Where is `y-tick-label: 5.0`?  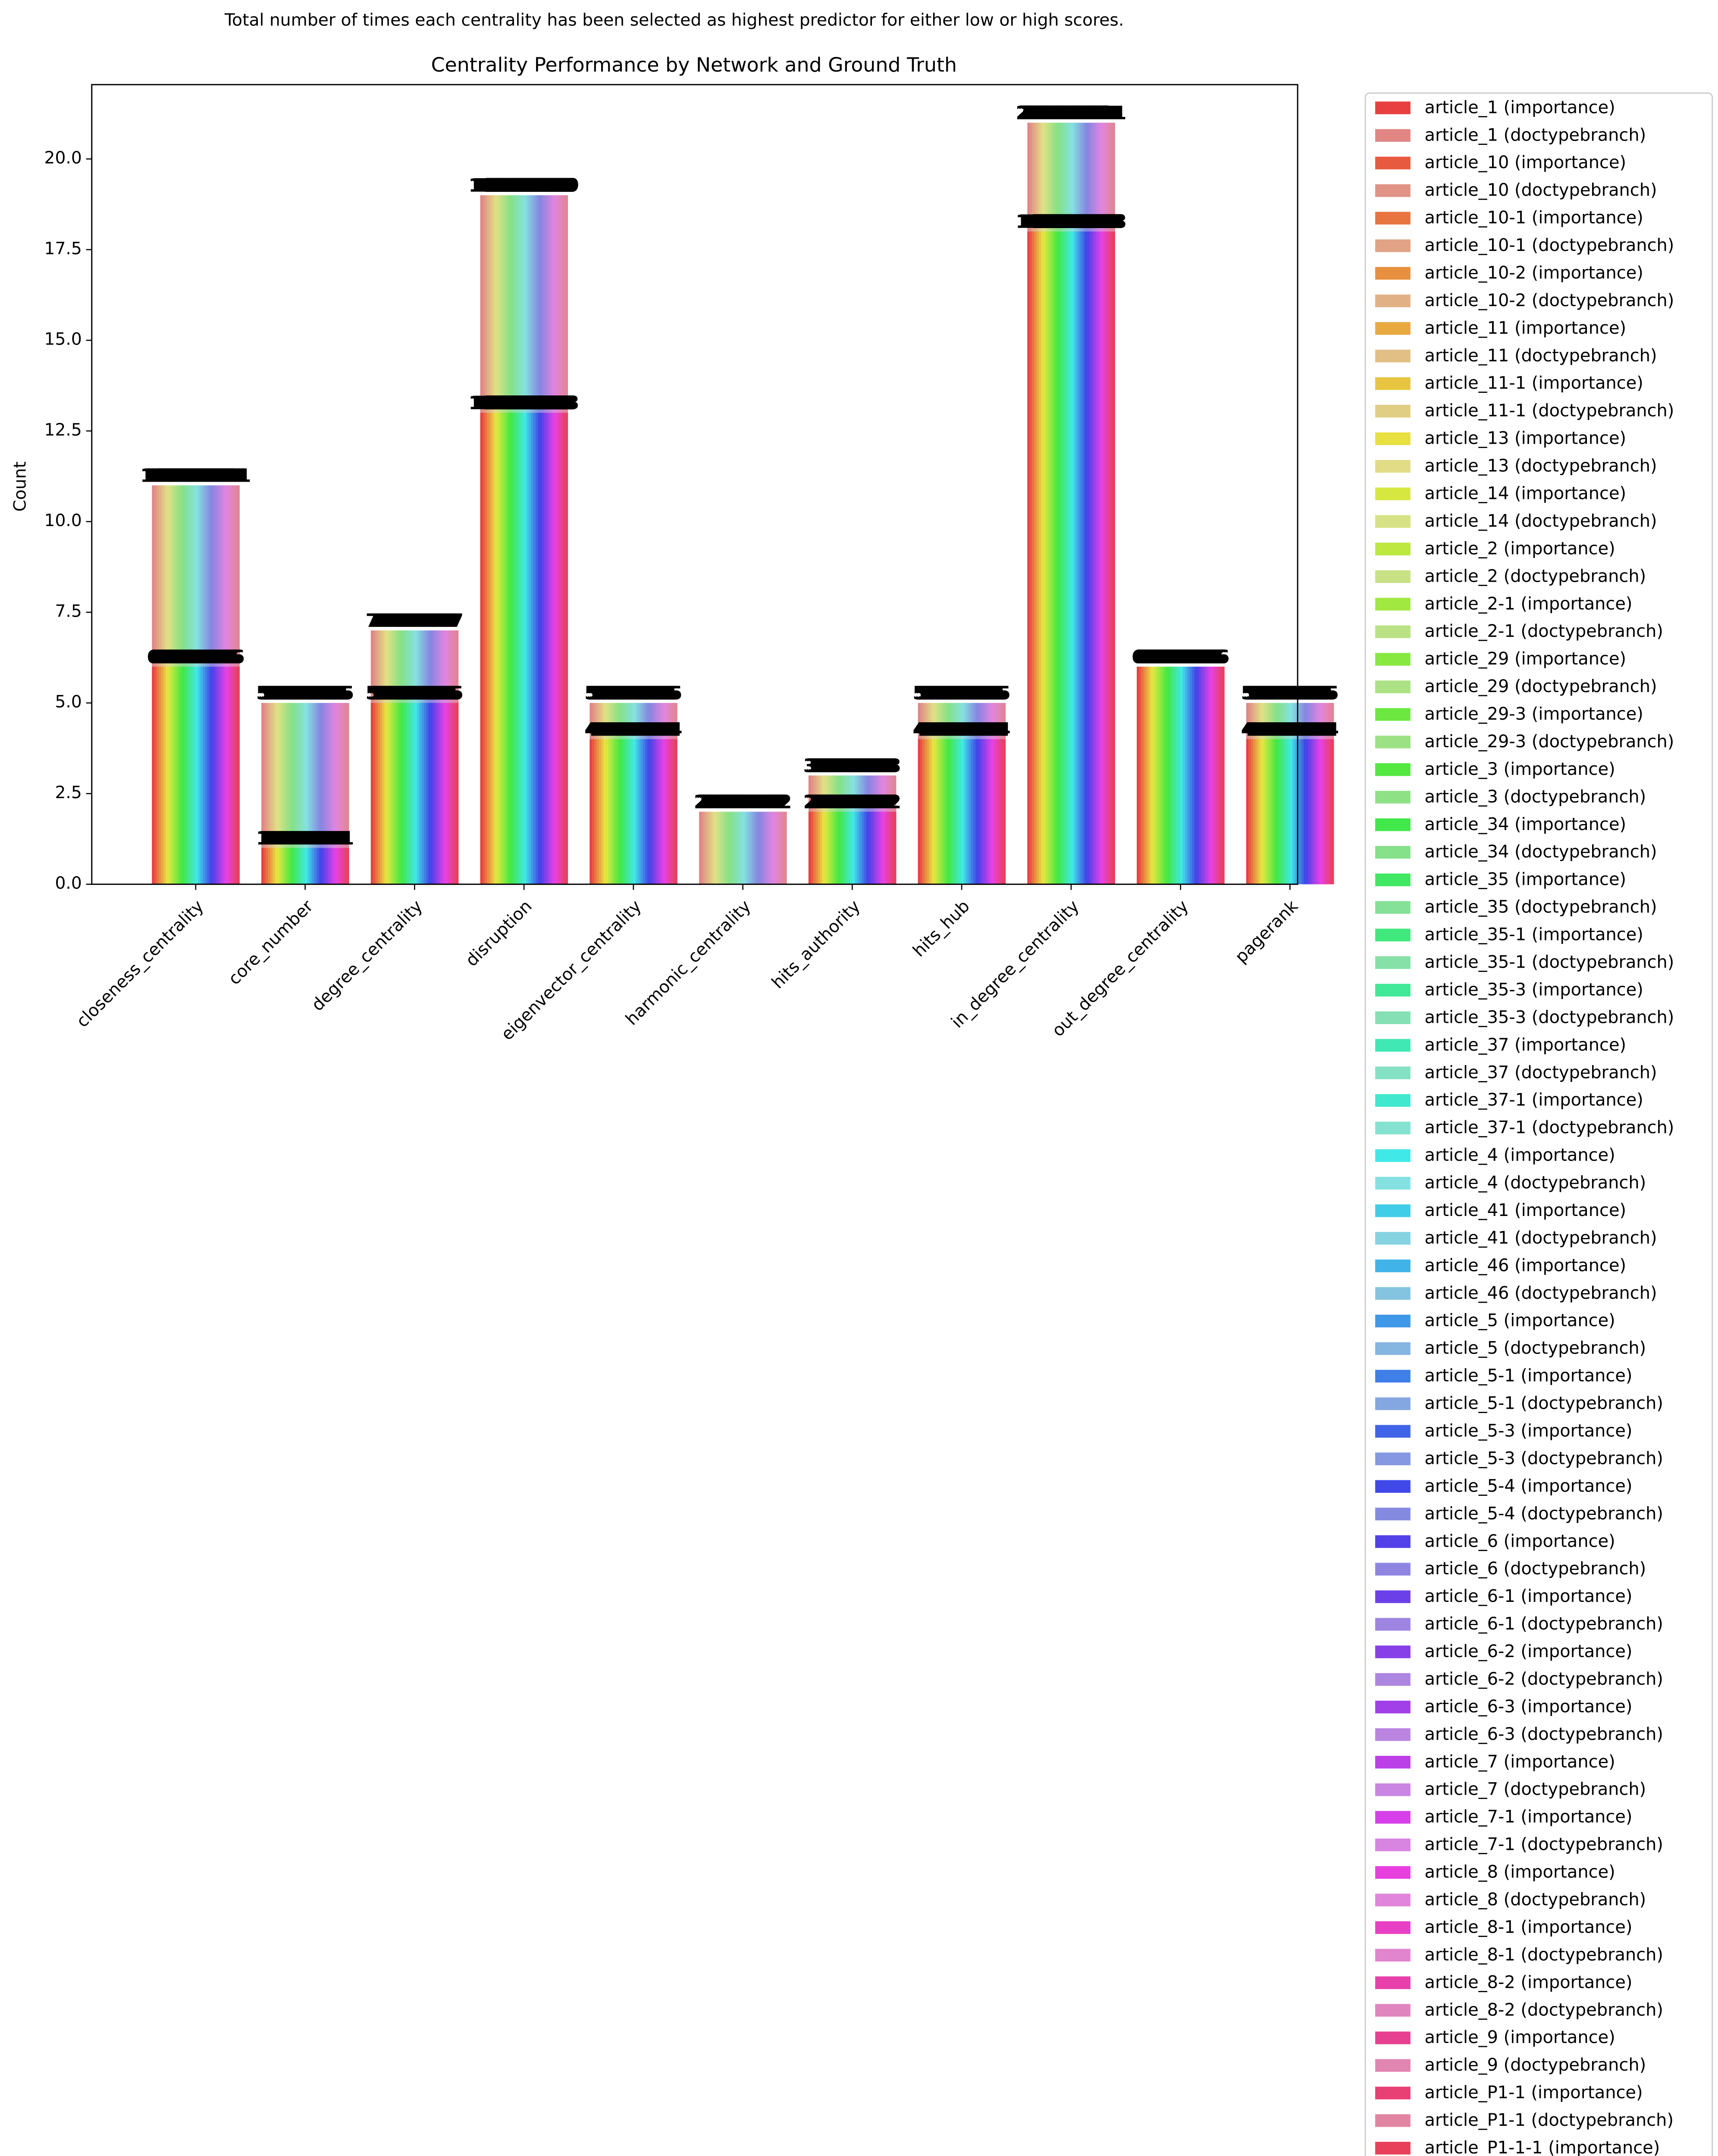 y-tick-label: 5.0 is located at coordinates (68, 702).